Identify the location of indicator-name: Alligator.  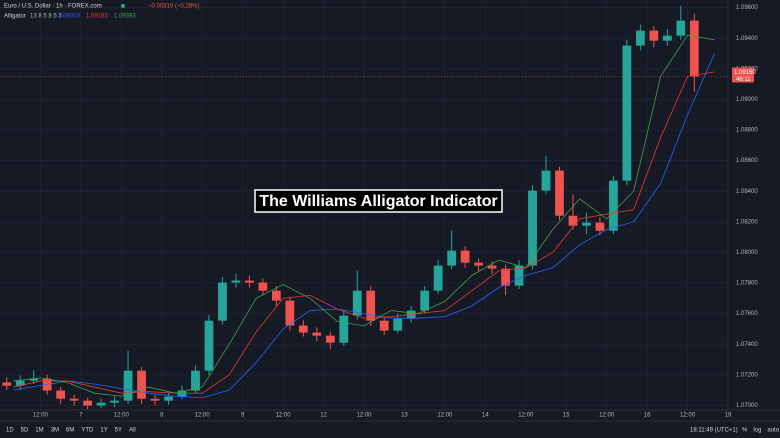
(15, 17).